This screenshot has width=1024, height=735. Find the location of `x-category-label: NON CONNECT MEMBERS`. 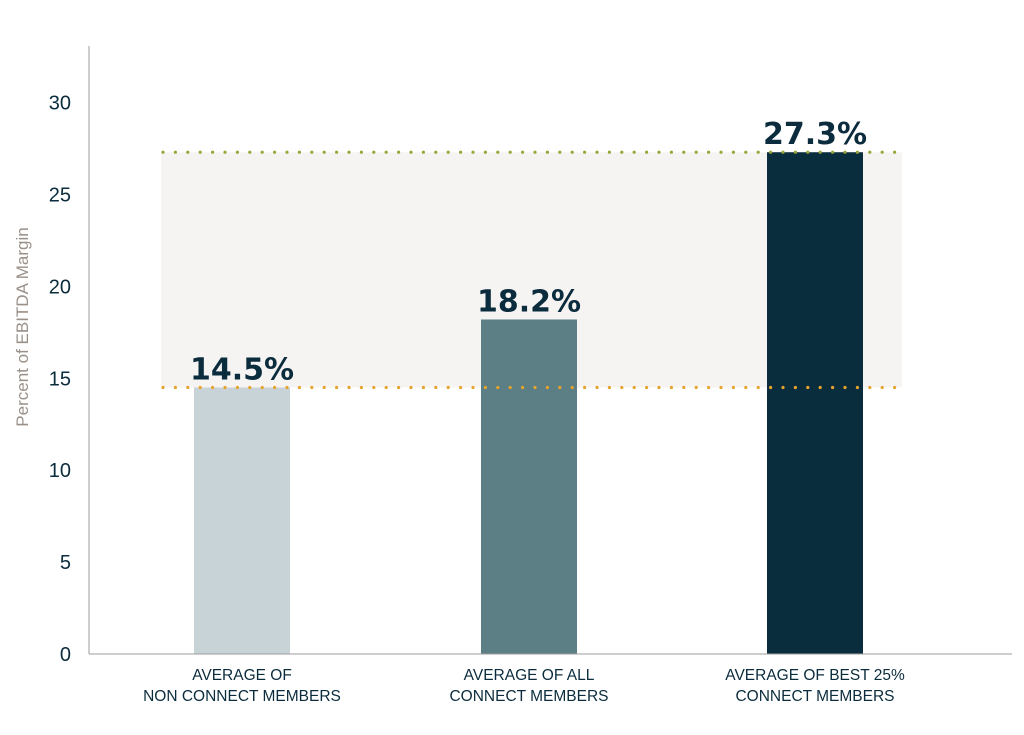

x-category-label: NON CONNECT MEMBERS is located at coordinates (242, 696).